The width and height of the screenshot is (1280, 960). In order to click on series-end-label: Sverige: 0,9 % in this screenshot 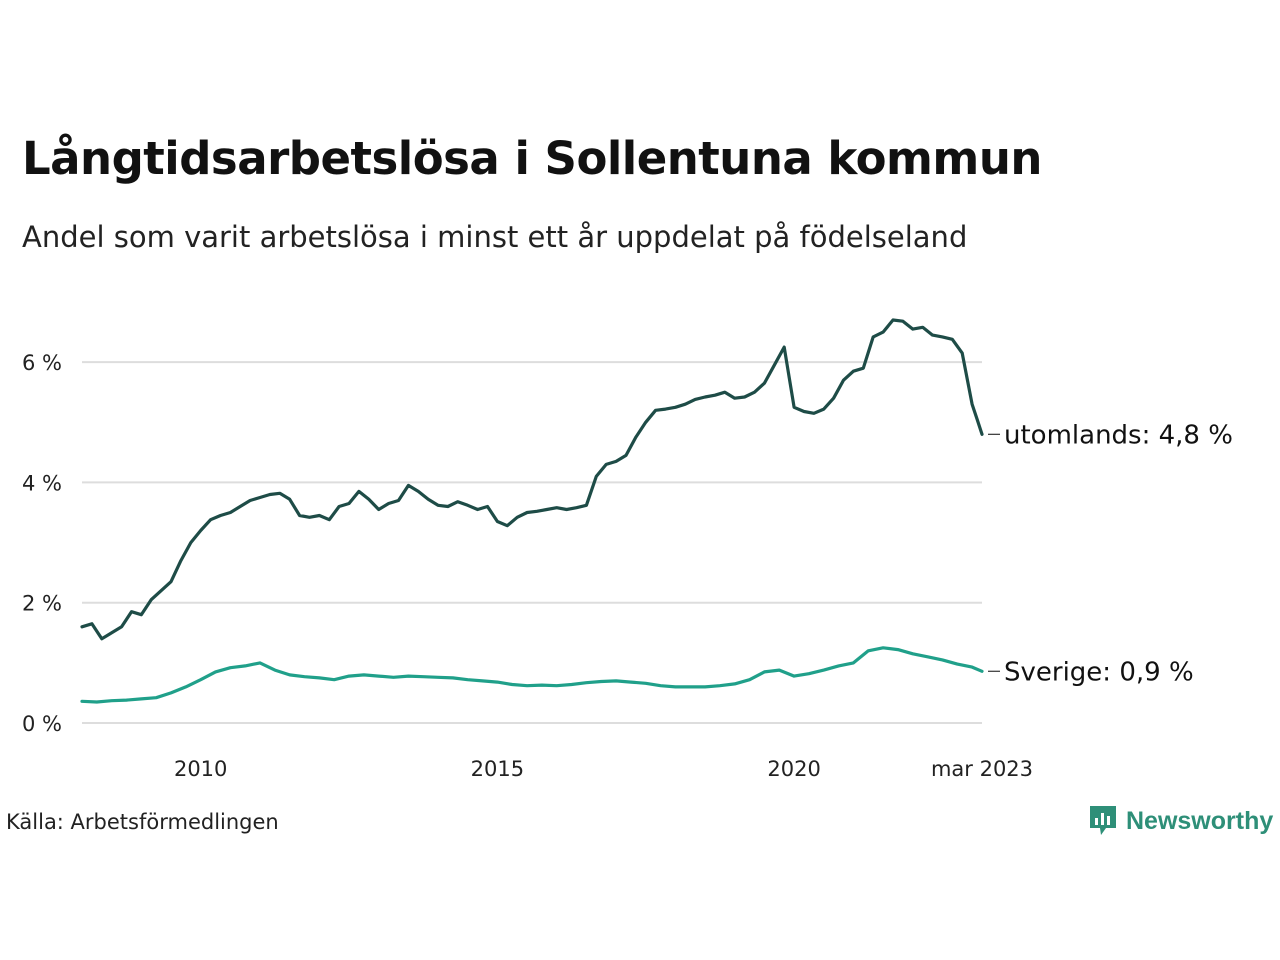, I will do `click(1099, 672)`.